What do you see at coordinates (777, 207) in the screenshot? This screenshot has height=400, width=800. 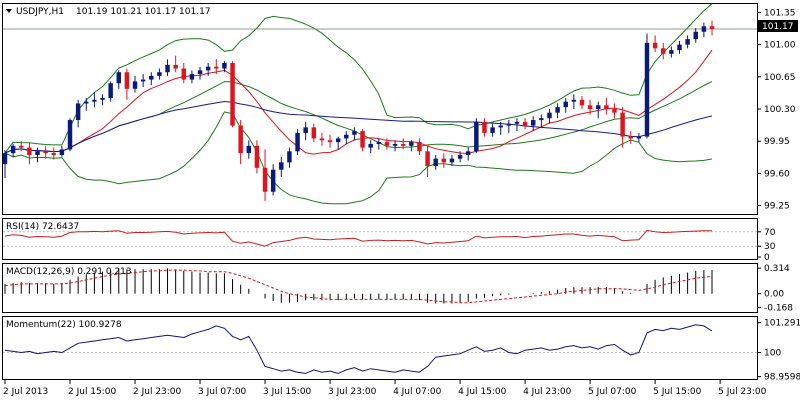 I see `price-axis-tick-label: 99.25` at bounding box center [777, 207].